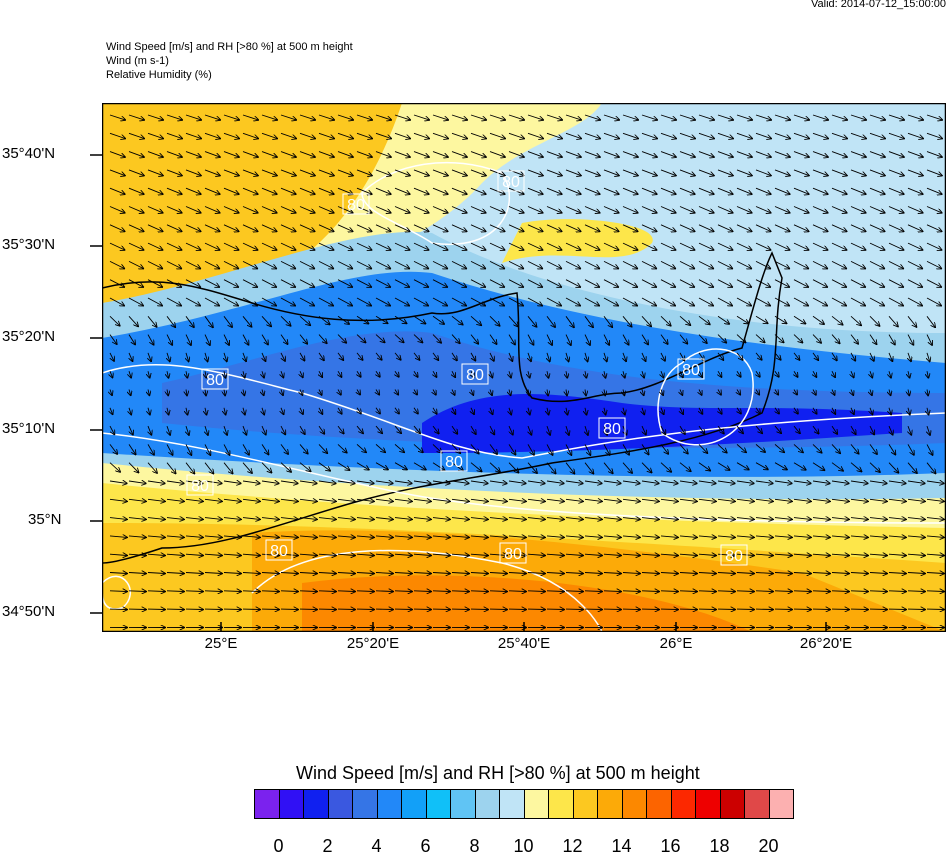  What do you see at coordinates (524, 643) in the screenshot?
I see `lon-label: 25°40'E` at bounding box center [524, 643].